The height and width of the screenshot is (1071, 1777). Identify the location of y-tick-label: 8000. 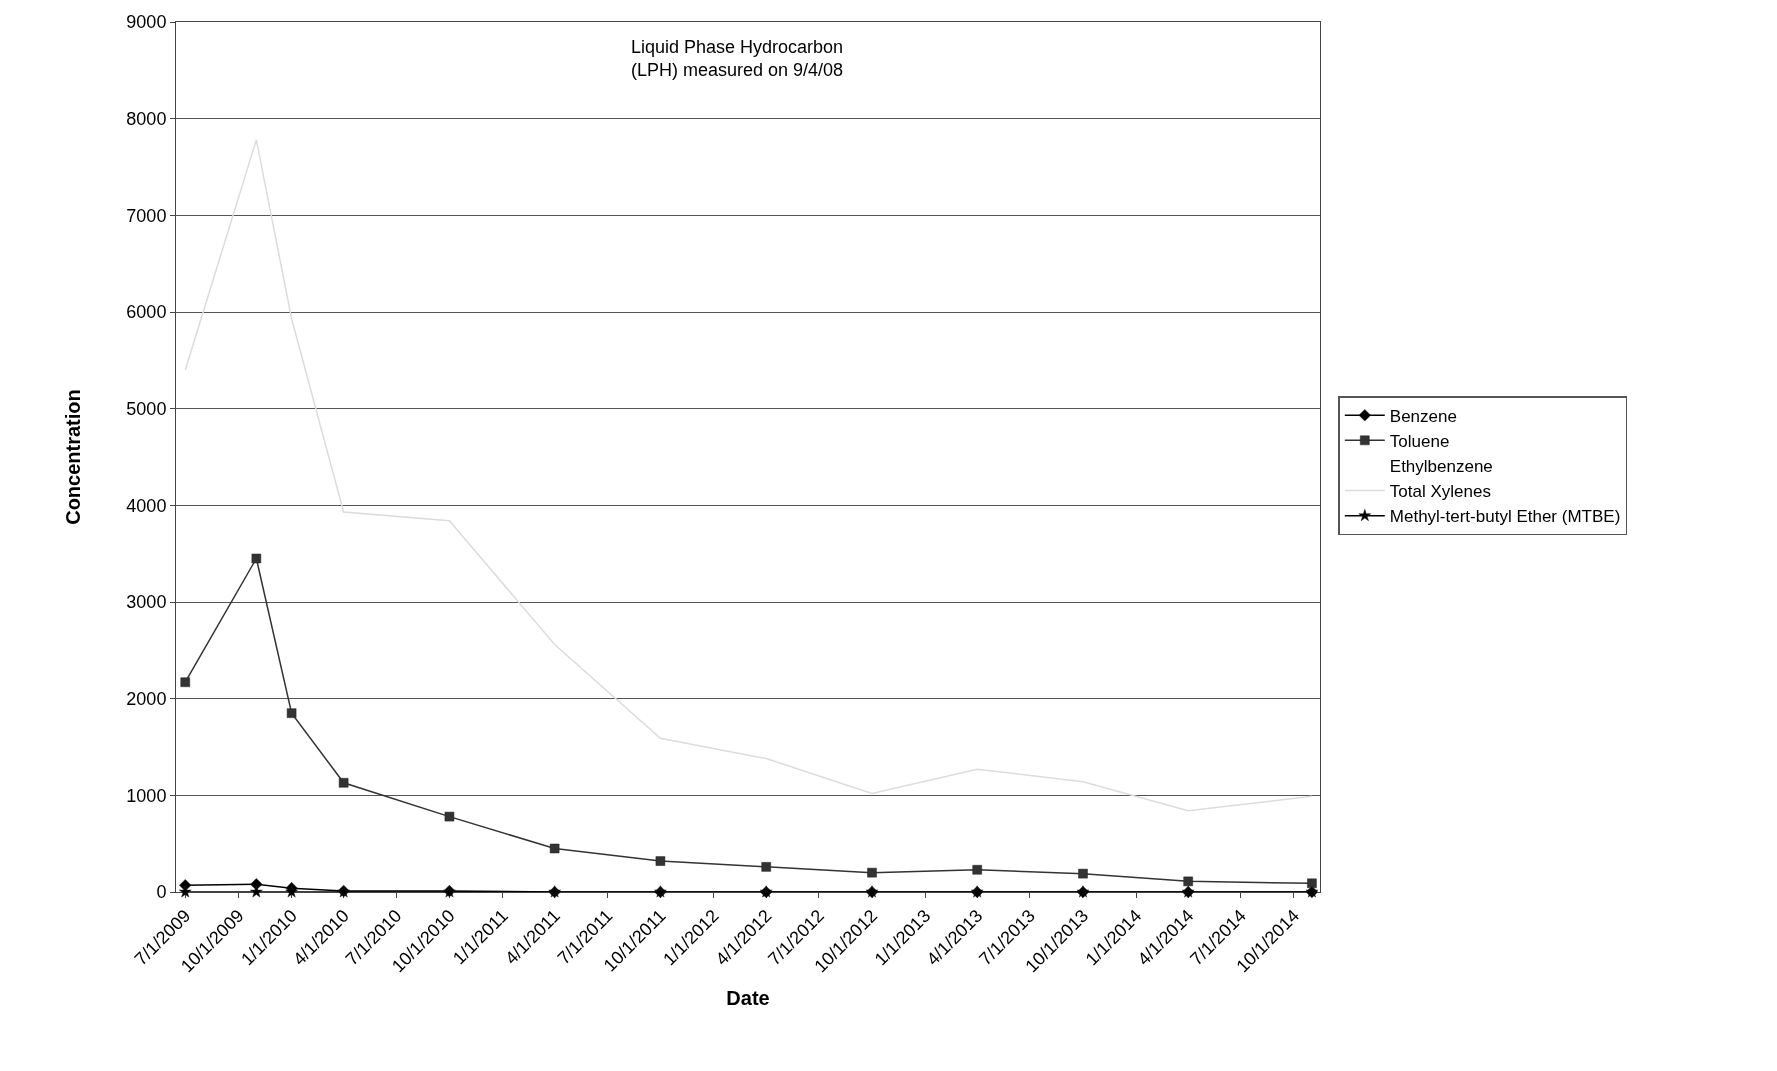
(146, 118).